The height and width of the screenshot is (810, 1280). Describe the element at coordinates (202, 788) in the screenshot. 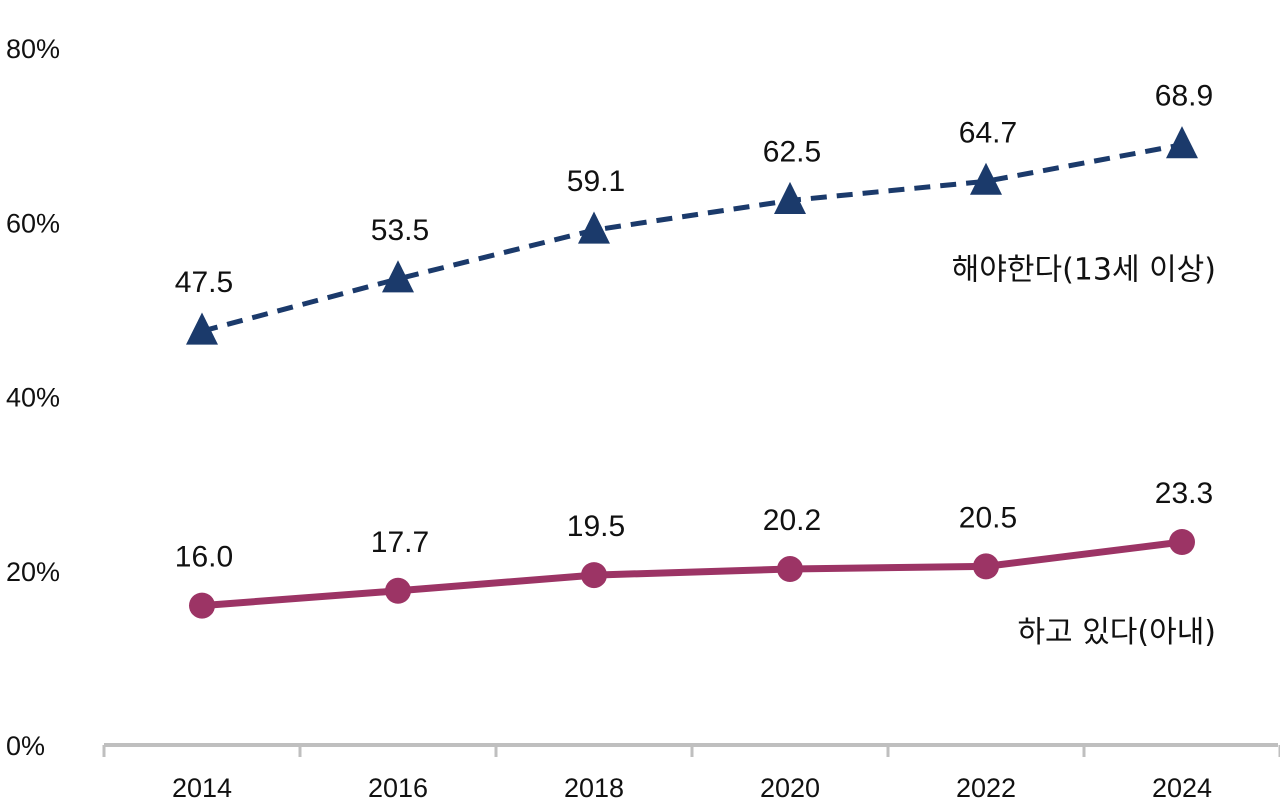

I see `x-tick-label: 2014` at that location.